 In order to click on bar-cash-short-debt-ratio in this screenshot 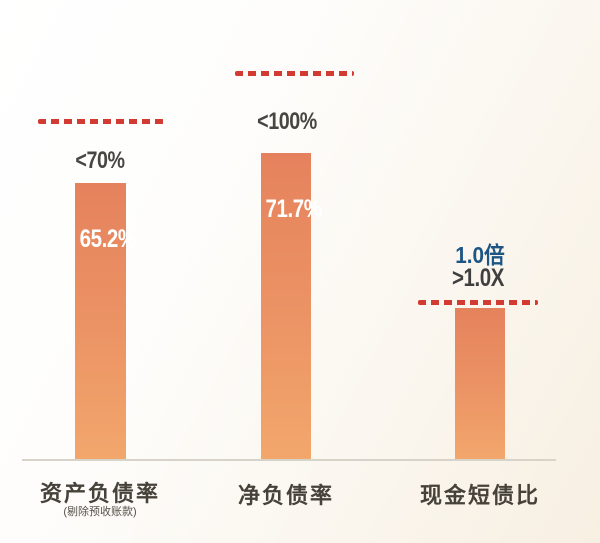, I will do `click(480, 384)`.